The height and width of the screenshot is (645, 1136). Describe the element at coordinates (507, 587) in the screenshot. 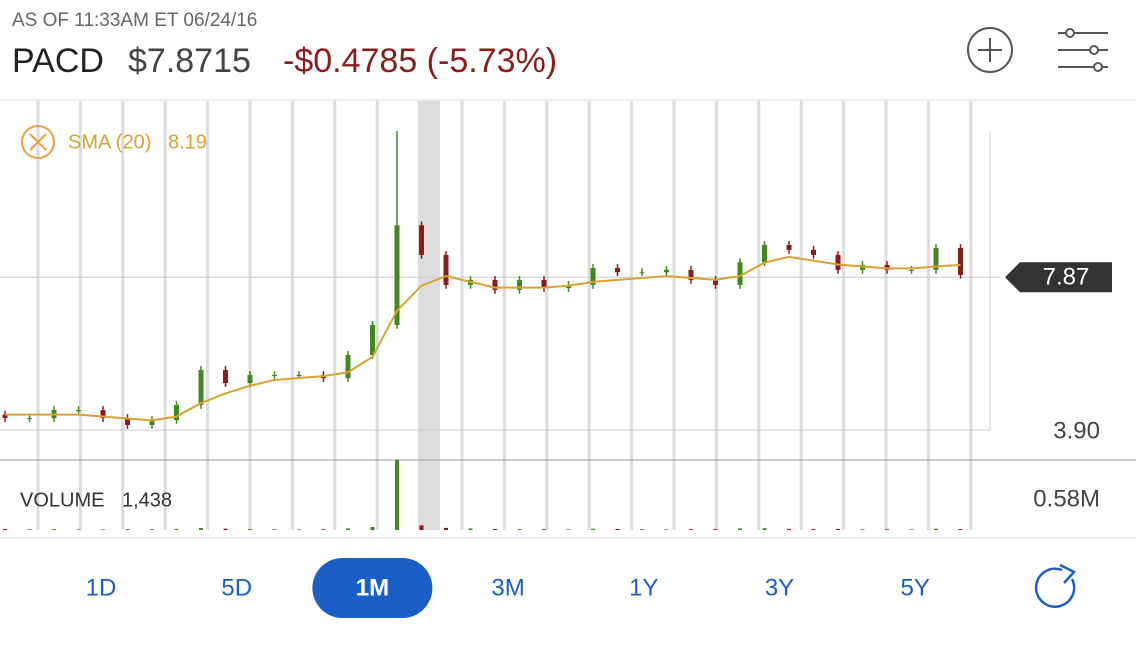

I see `range-button: 3M` at that location.